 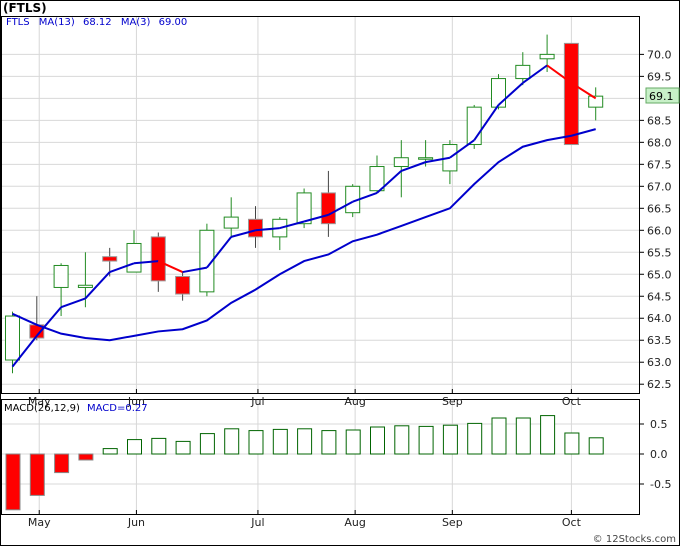 What do you see at coordinates (659, 384) in the screenshot?
I see `y-tick-label: 62.5` at bounding box center [659, 384].